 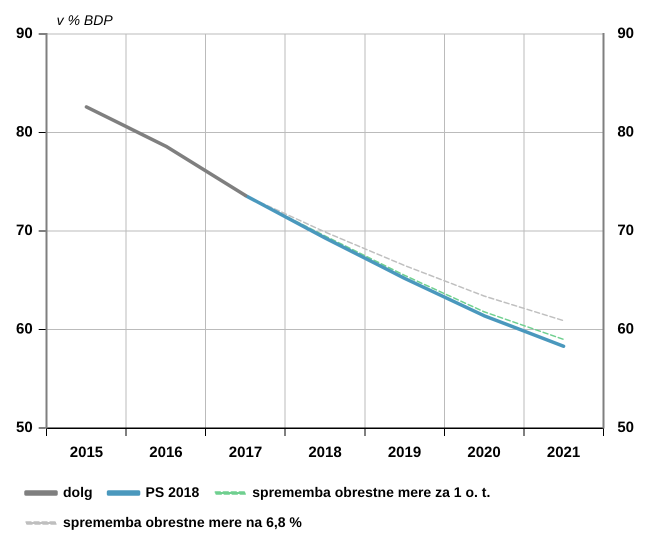 What do you see at coordinates (173, 492) in the screenshot?
I see `legend-label: PS 2018` at bounding box center [173, 492].